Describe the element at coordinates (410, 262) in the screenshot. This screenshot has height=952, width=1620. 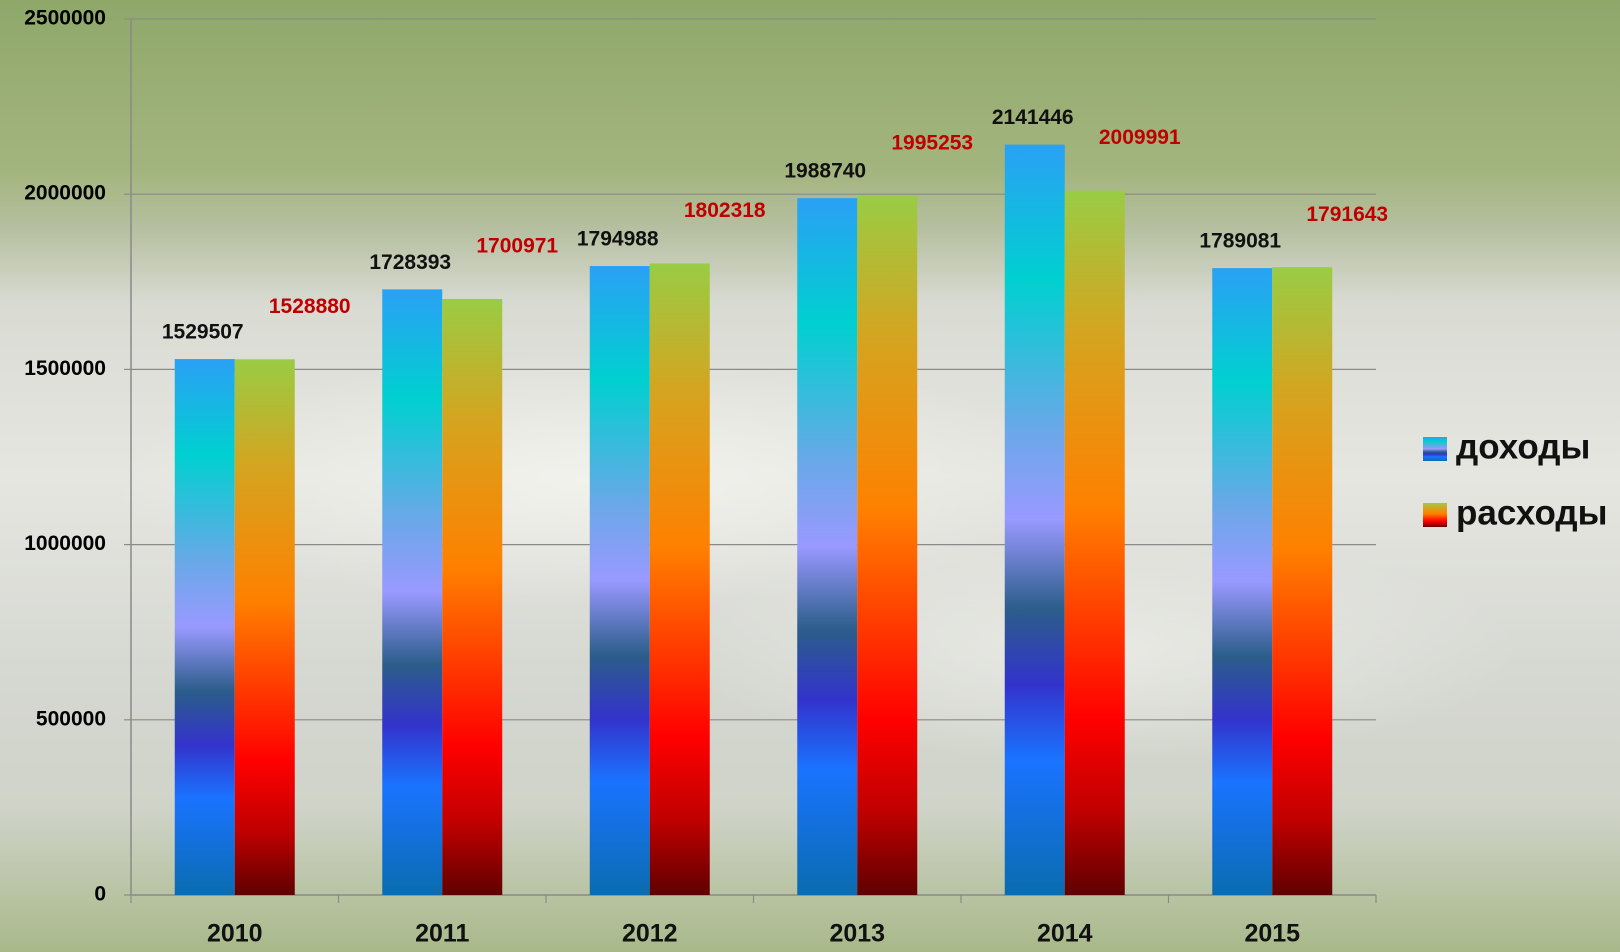
I see `data-label: 1728393` at that location.